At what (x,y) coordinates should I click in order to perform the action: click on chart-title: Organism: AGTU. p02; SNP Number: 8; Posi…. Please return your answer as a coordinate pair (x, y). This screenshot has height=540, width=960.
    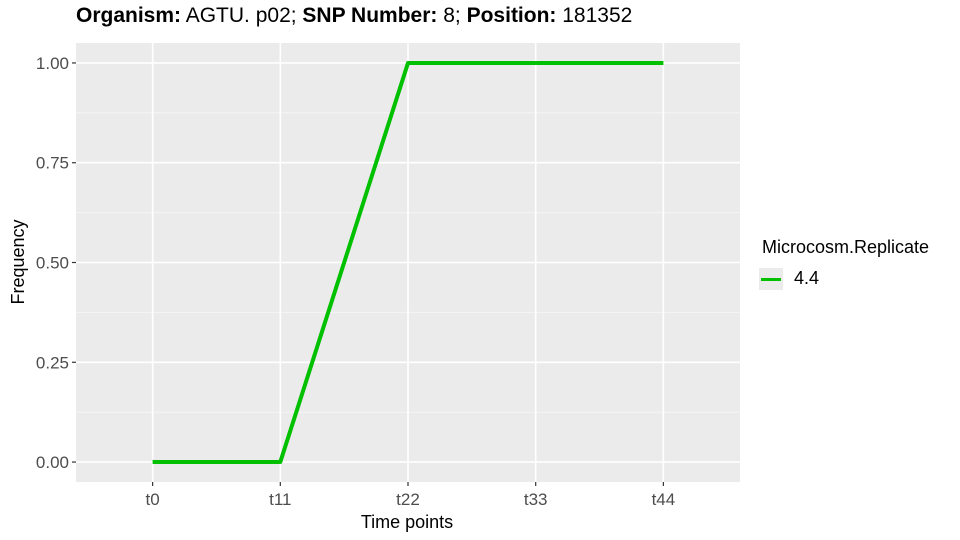
    Looking at the image, I should click on (354, 16).